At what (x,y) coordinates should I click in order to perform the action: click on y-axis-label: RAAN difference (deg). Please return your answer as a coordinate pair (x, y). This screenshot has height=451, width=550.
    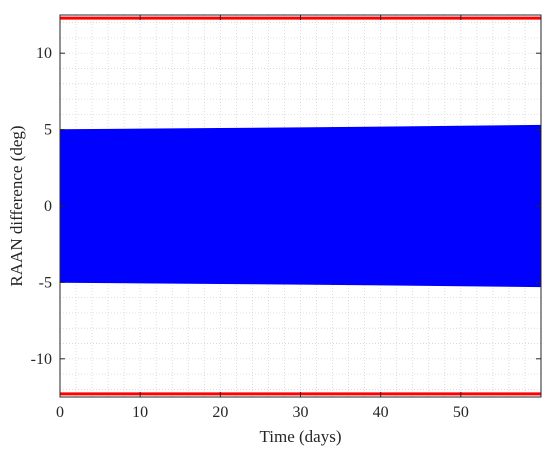
    Looking at the image, I should click on (16, 205).